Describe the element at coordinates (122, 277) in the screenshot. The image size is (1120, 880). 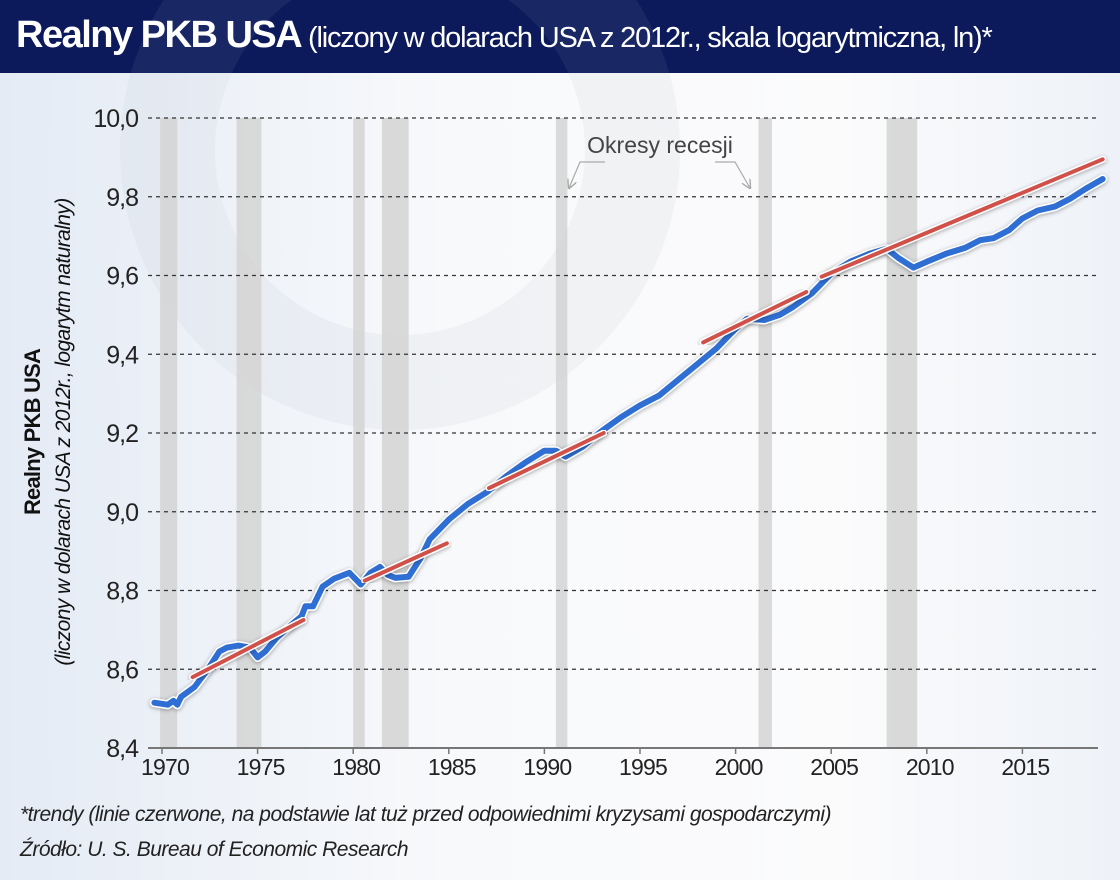
I see `y-tick-label: 9,6` at that location.